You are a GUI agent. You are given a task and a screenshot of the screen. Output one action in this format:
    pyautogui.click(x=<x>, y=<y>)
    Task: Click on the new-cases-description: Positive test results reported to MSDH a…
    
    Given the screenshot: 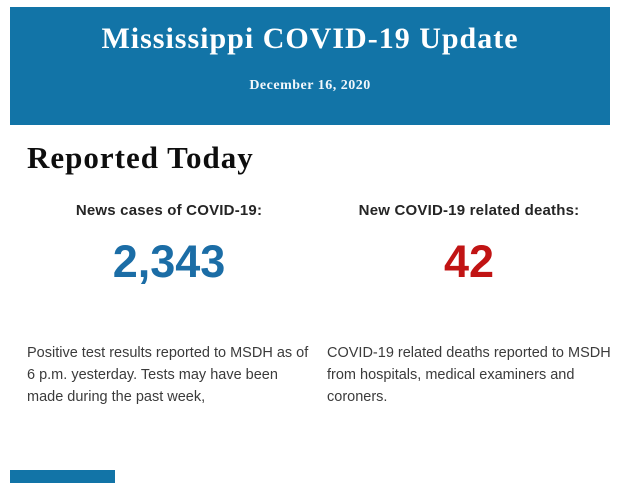 What is the action you would take?
    pyautogui.click(x=168, y=375)
    